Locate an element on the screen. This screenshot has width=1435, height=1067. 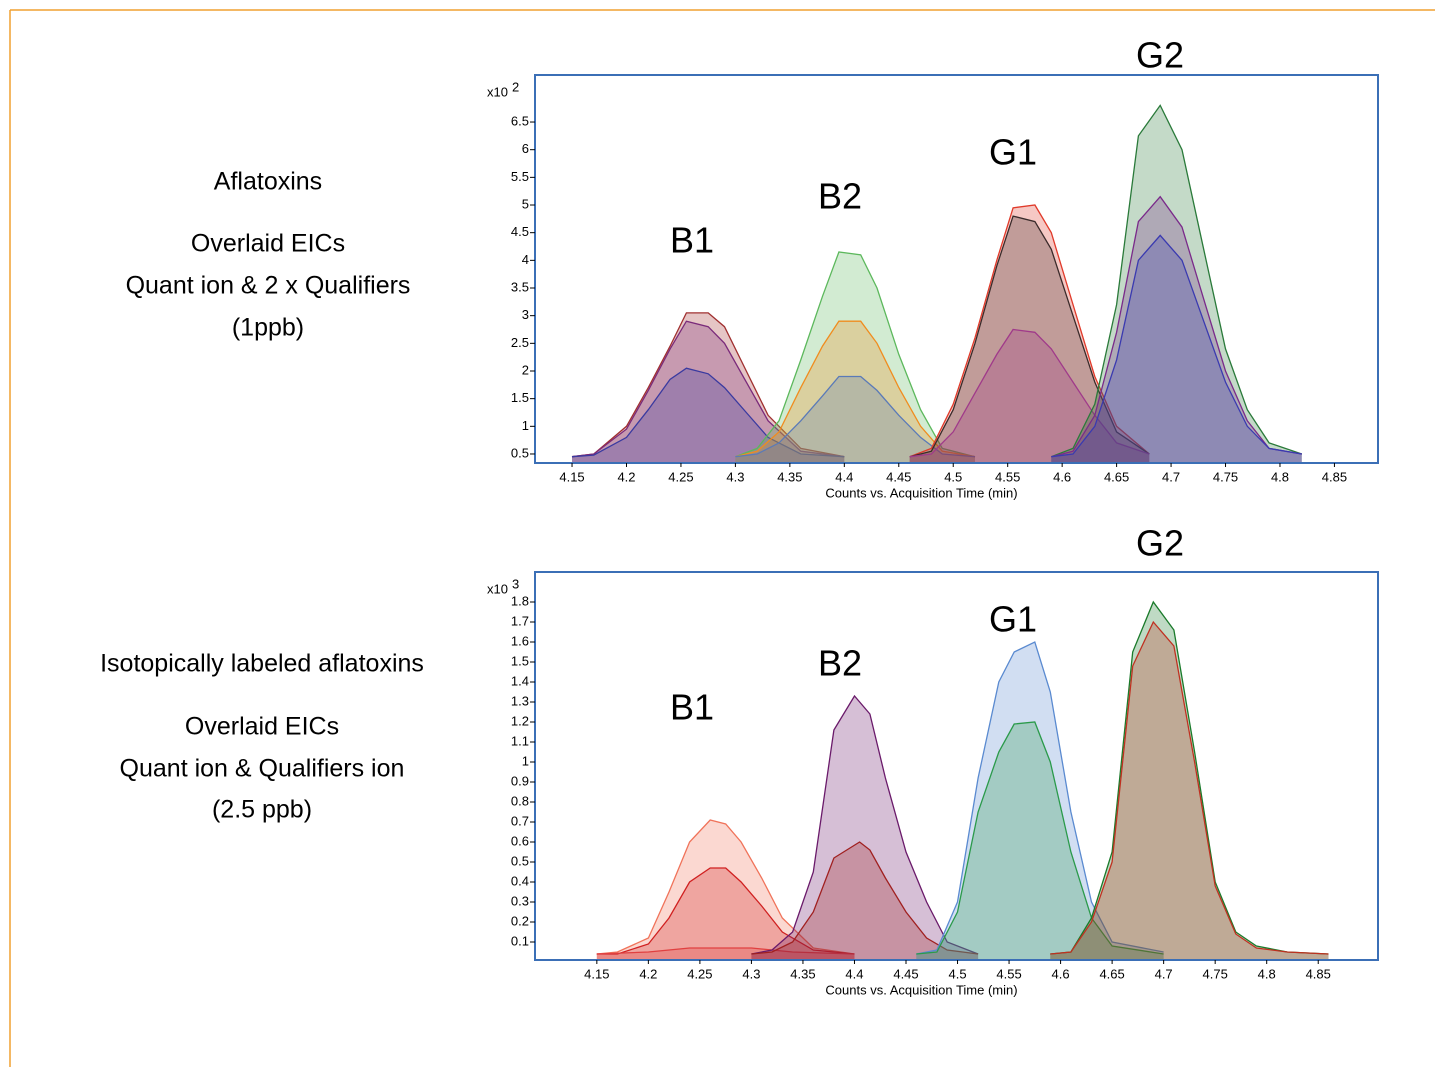
description-line: (1ppb) is located at coordinates (268, 328).